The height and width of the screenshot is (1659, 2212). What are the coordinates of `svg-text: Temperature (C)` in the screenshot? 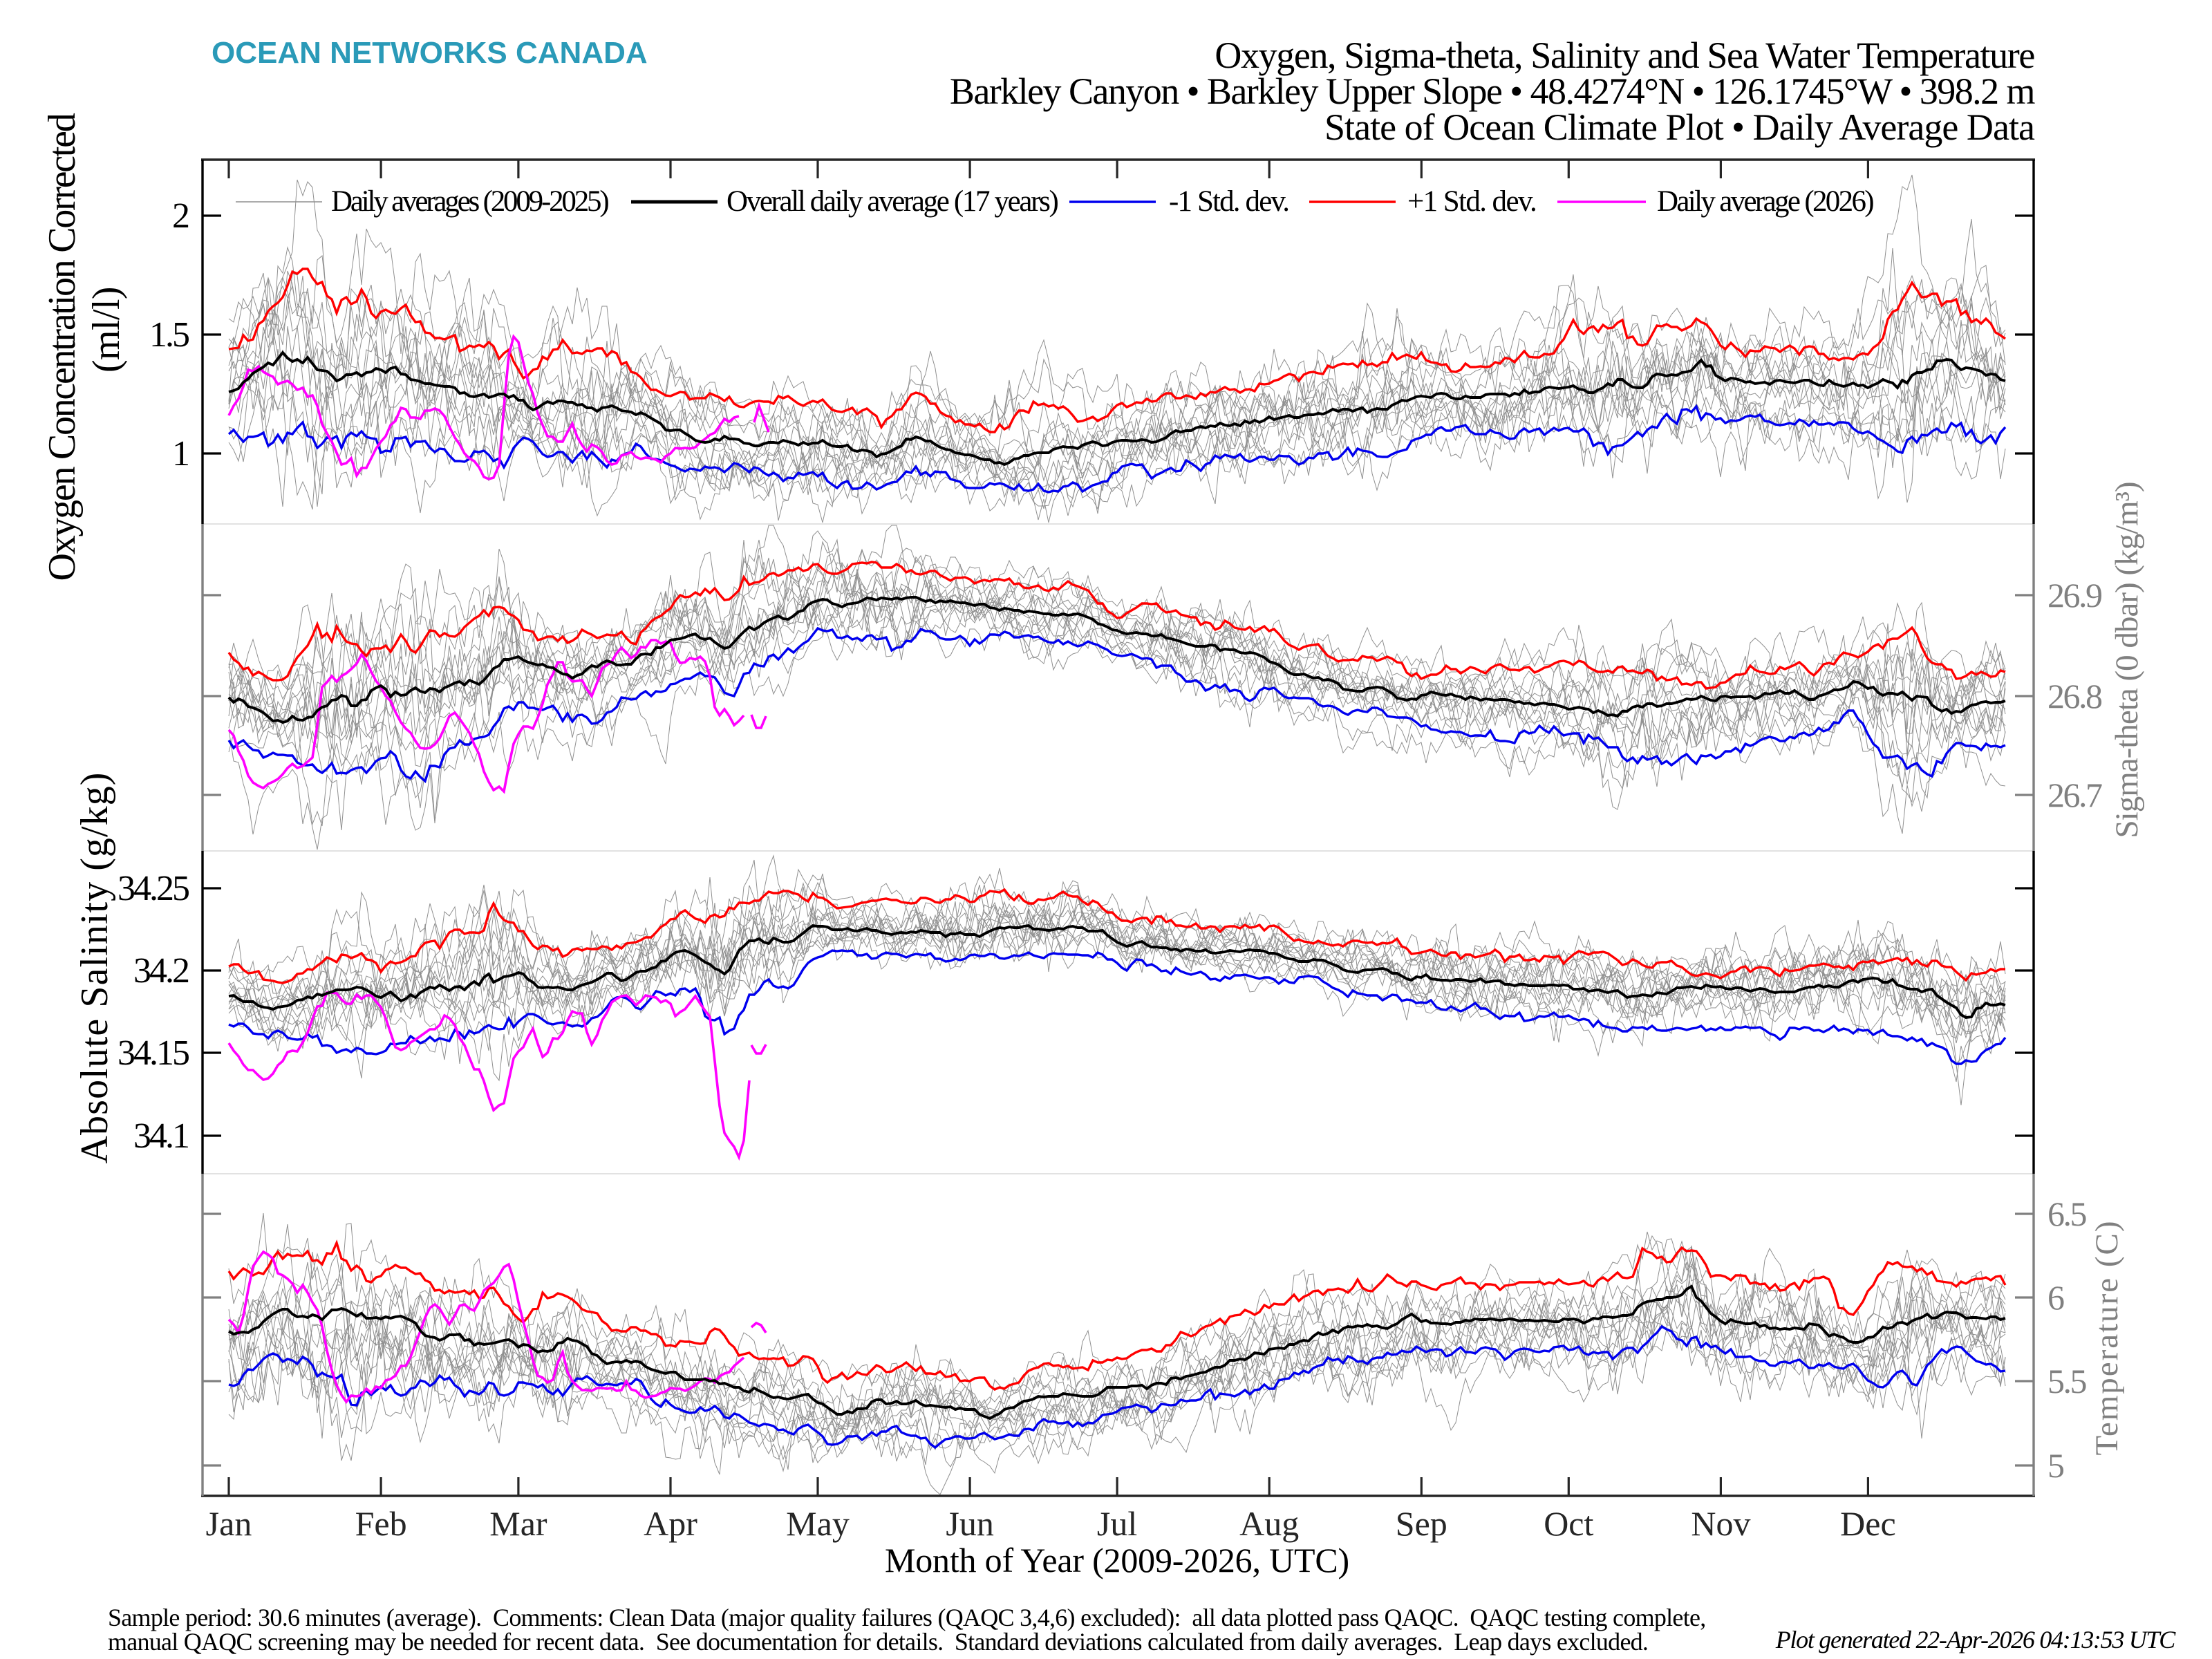 It's located at (2107, 1337).